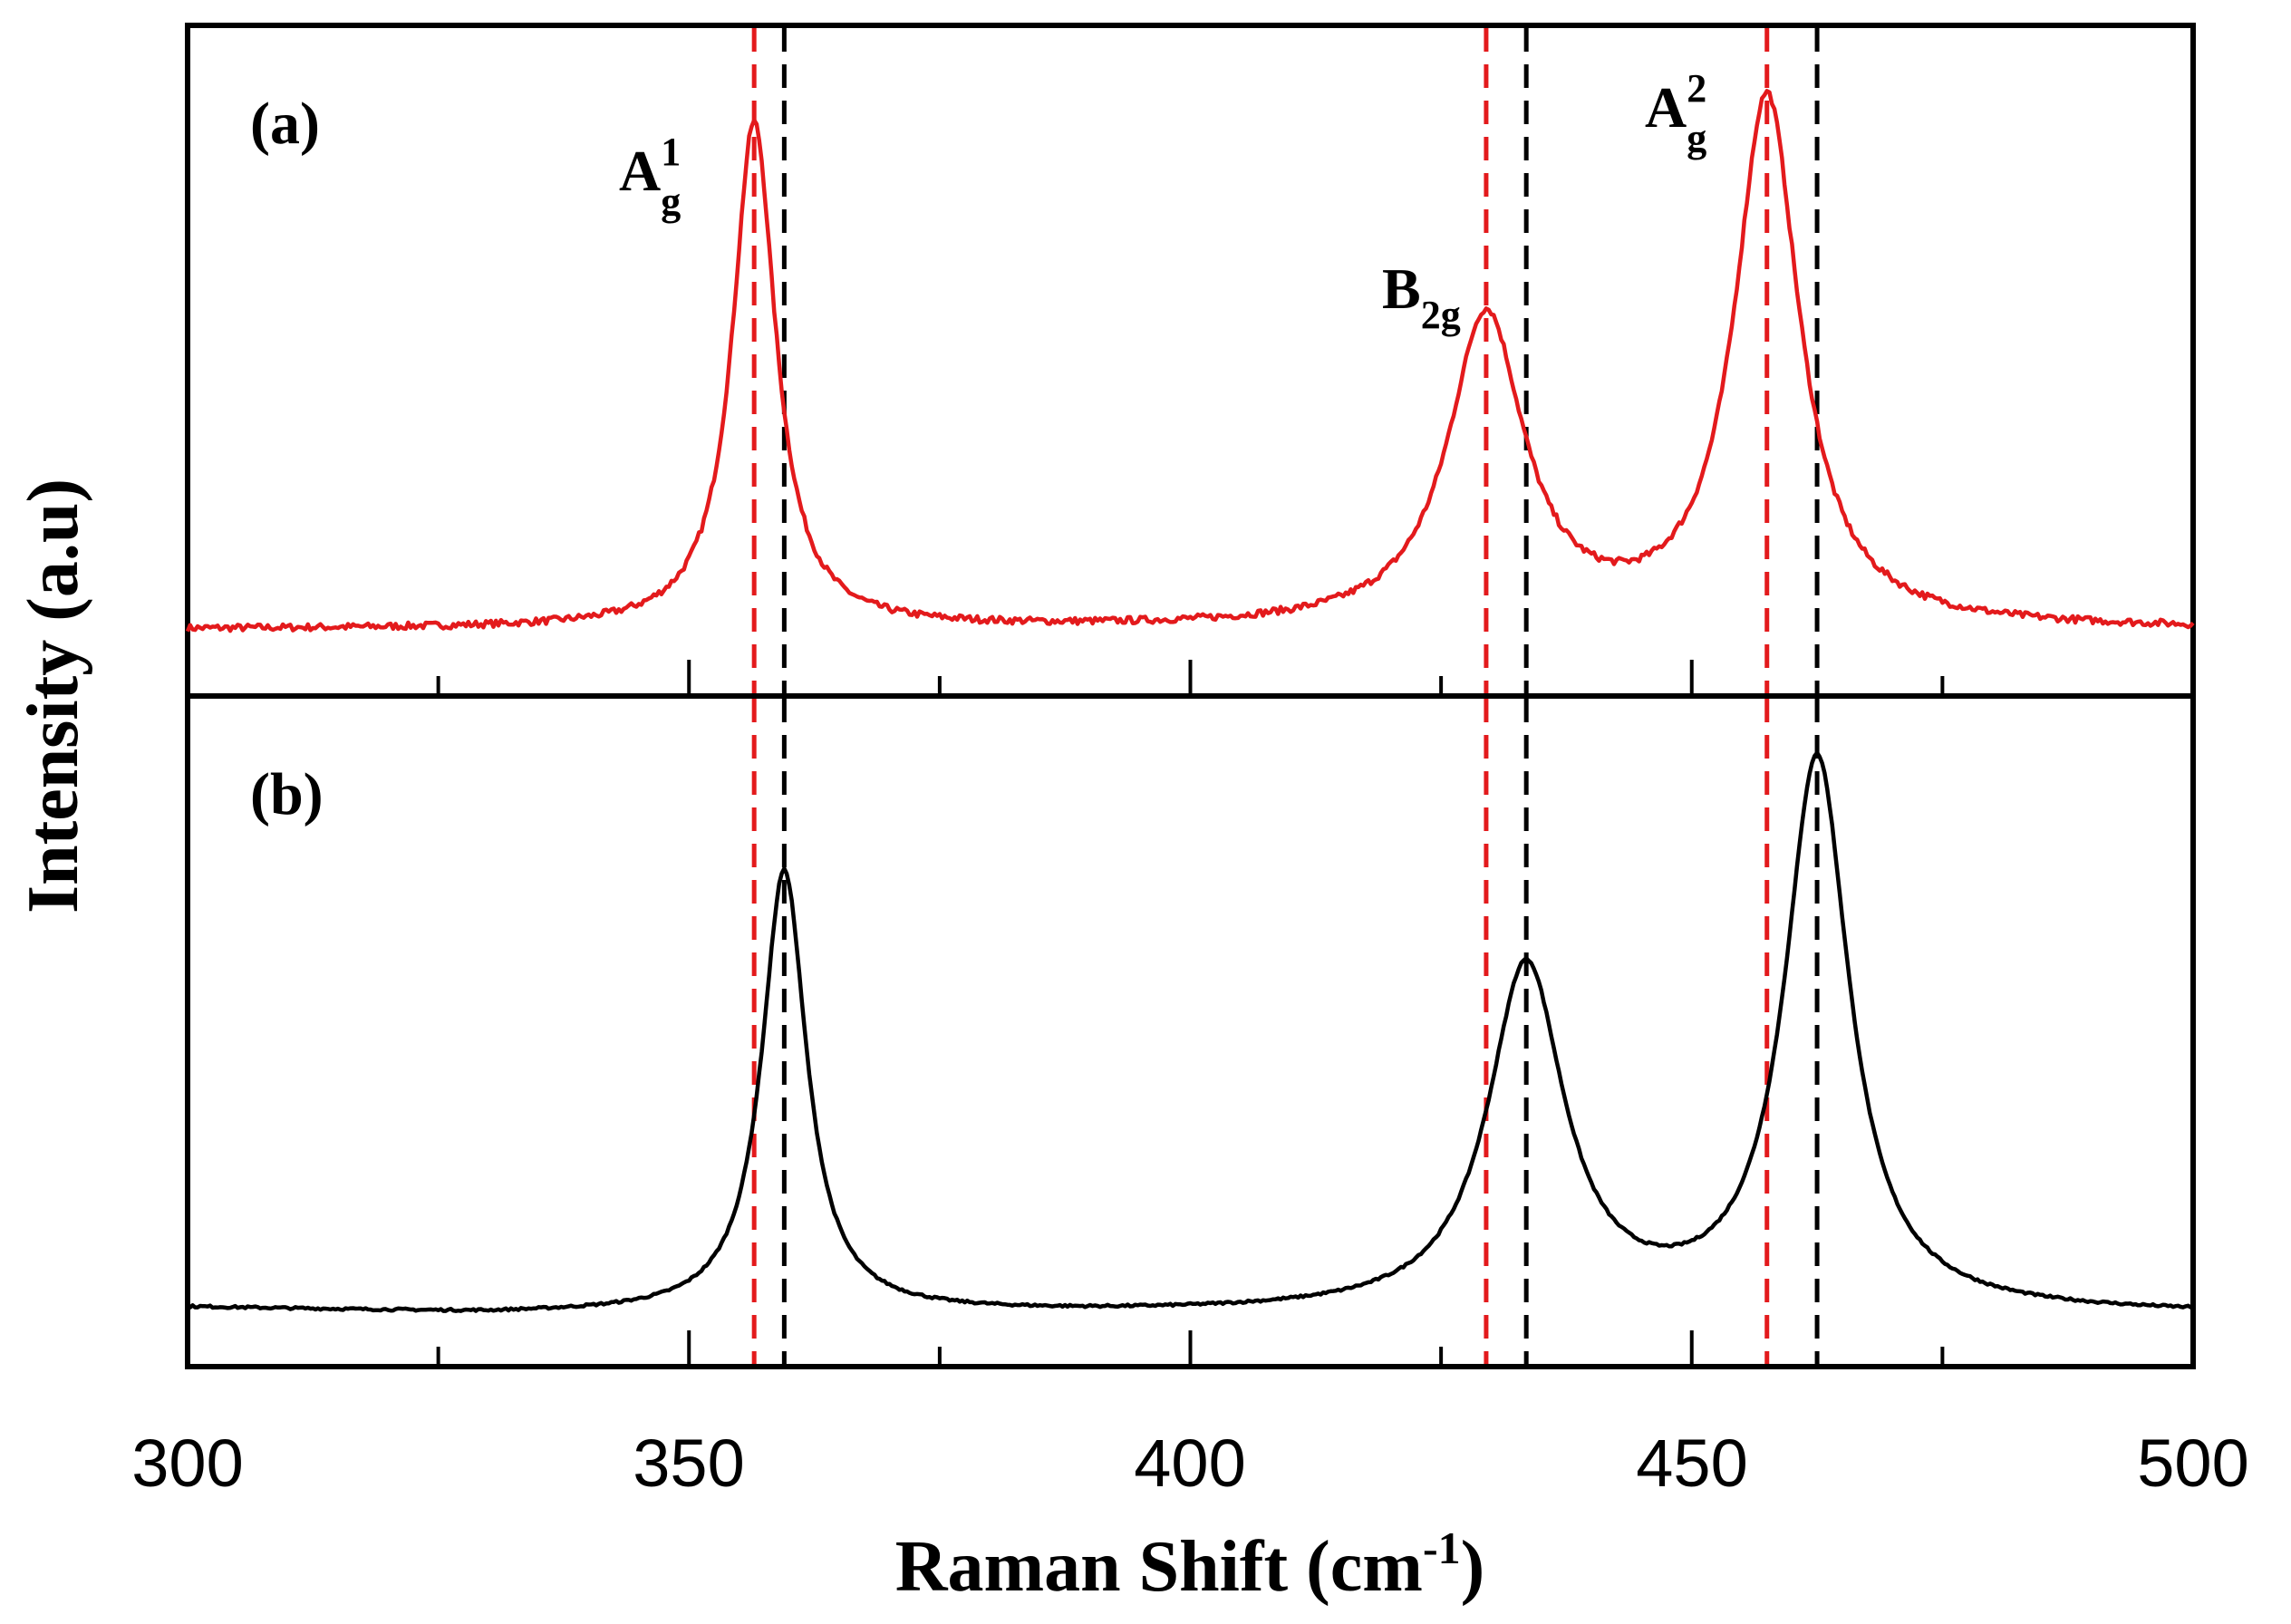  What do you see at coordinates (1473, 1567) in the screenshot?
I see `x-axis-title-end: )` at bounding box center [1473, 1567].